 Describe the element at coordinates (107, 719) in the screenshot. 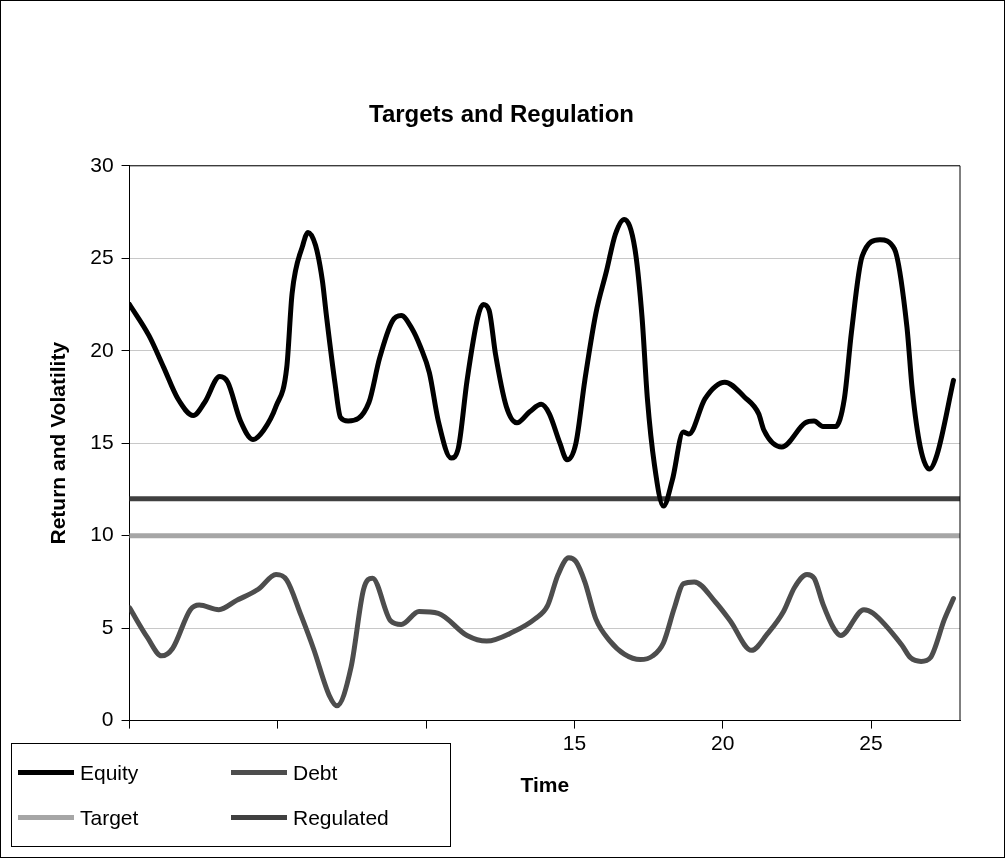

I see `y-tick-label: 0` at that location.